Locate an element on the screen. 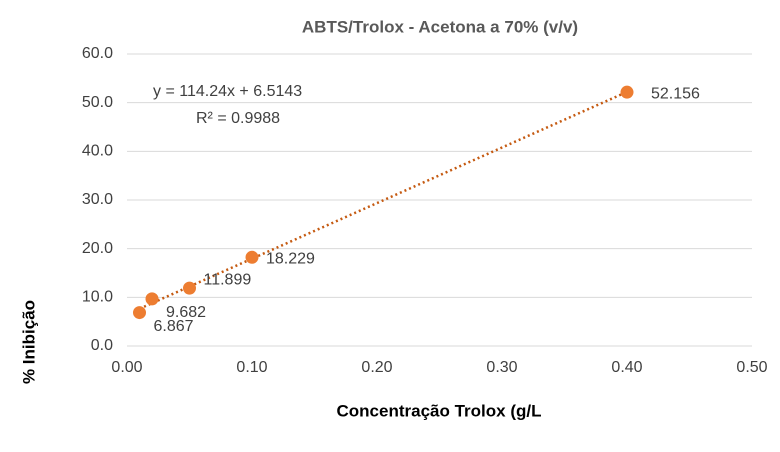  y-tick-label: 50.0 is located at coordinates (97, 102).